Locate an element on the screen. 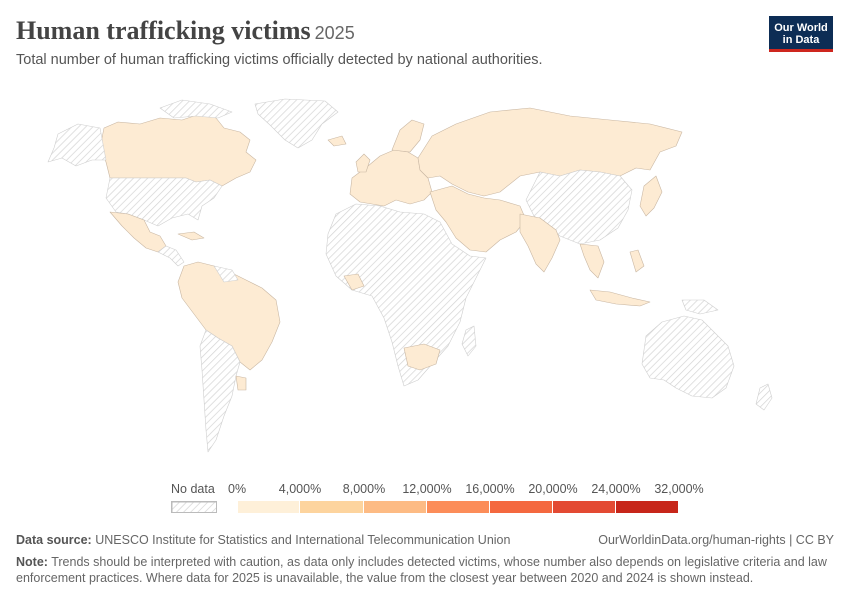 This screenshot has height=600, width=850. owid-logo: Our World in Data is located at coordinates (801, 34).